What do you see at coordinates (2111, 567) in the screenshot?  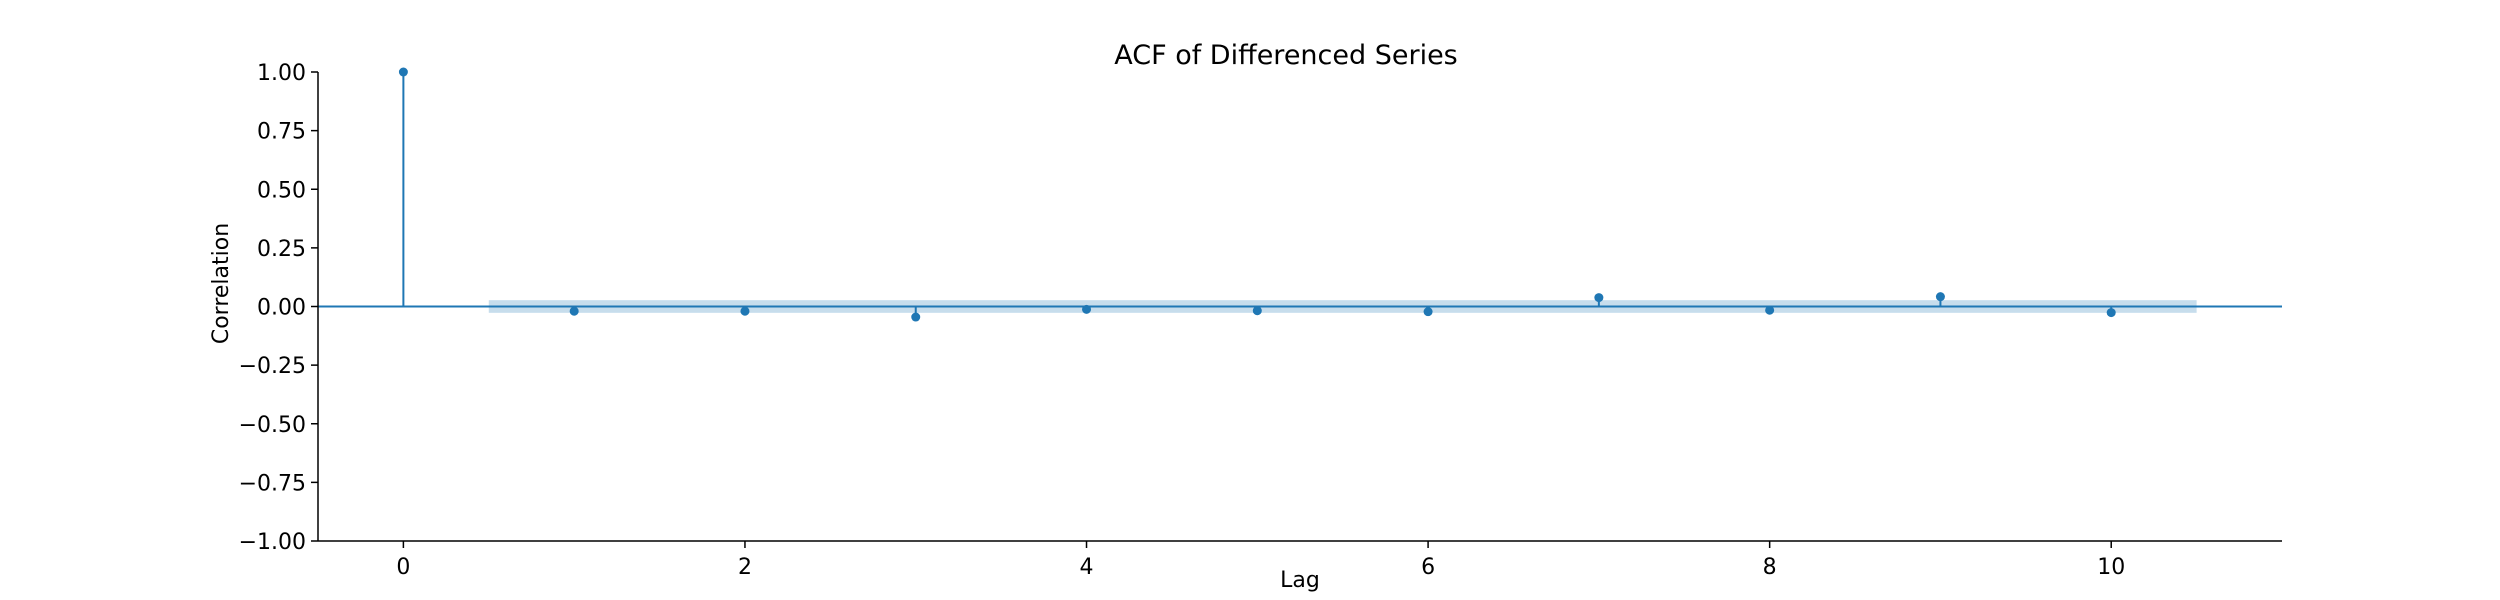 I see `x-tick-label: 10` at bounding box center [2111, 567].